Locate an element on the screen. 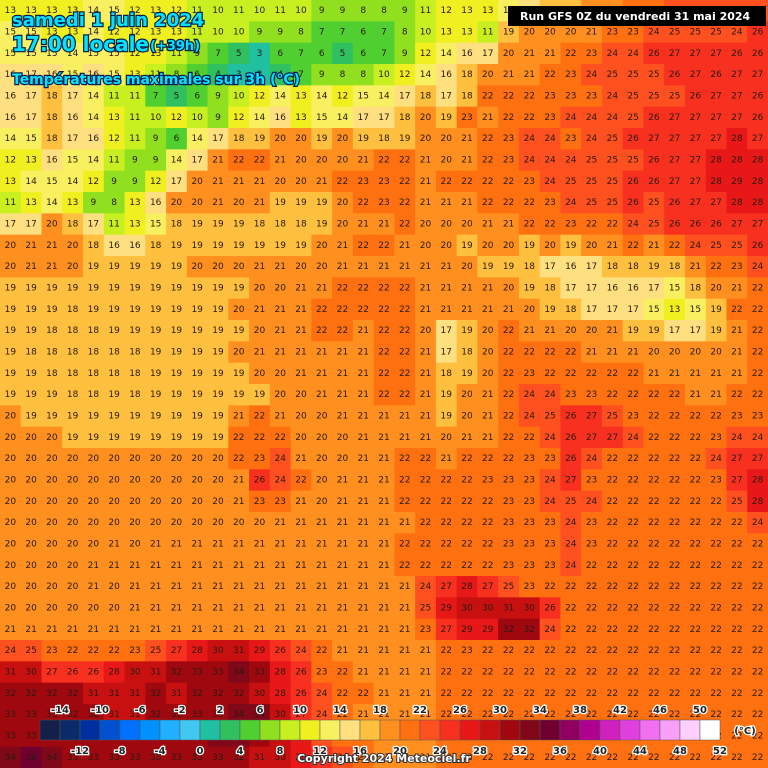 This screenshot has height=768, width=768. temp-value: 32 is located at coordinates (51, 694).